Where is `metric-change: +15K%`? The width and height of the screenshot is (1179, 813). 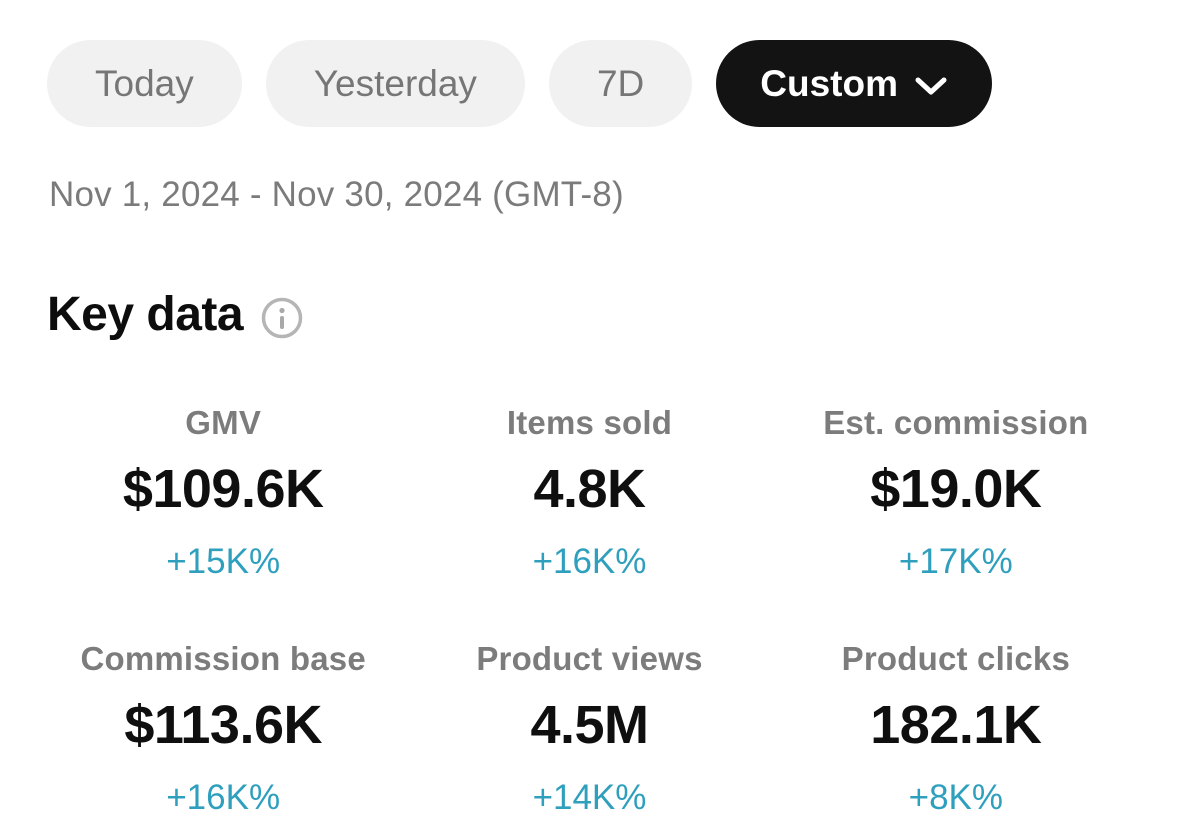 metric-change: +15K% is located at coordinates (223, 561).